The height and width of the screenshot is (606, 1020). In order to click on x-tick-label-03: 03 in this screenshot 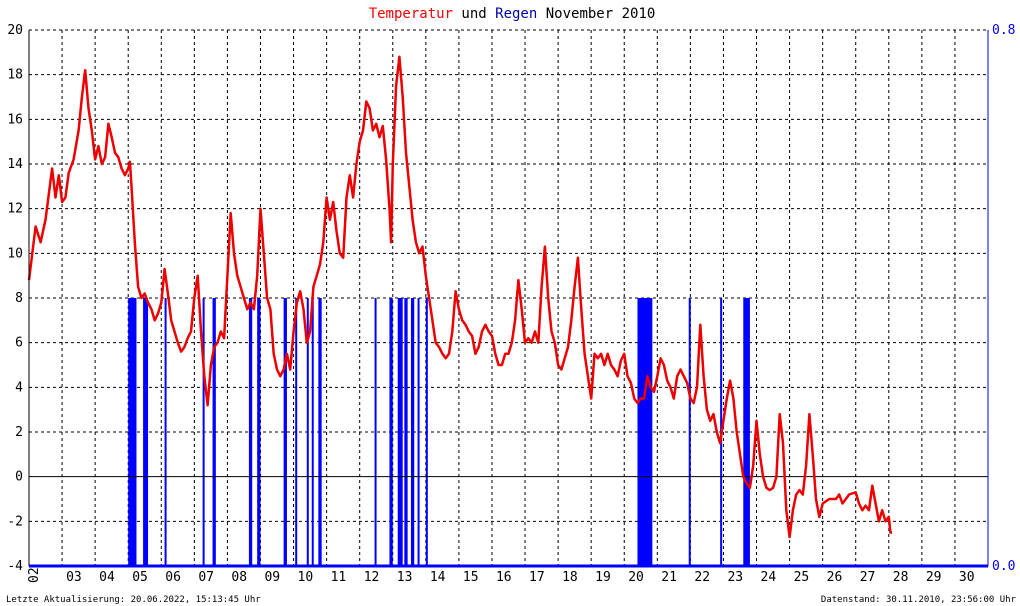, I will do `click(74, 577)`.